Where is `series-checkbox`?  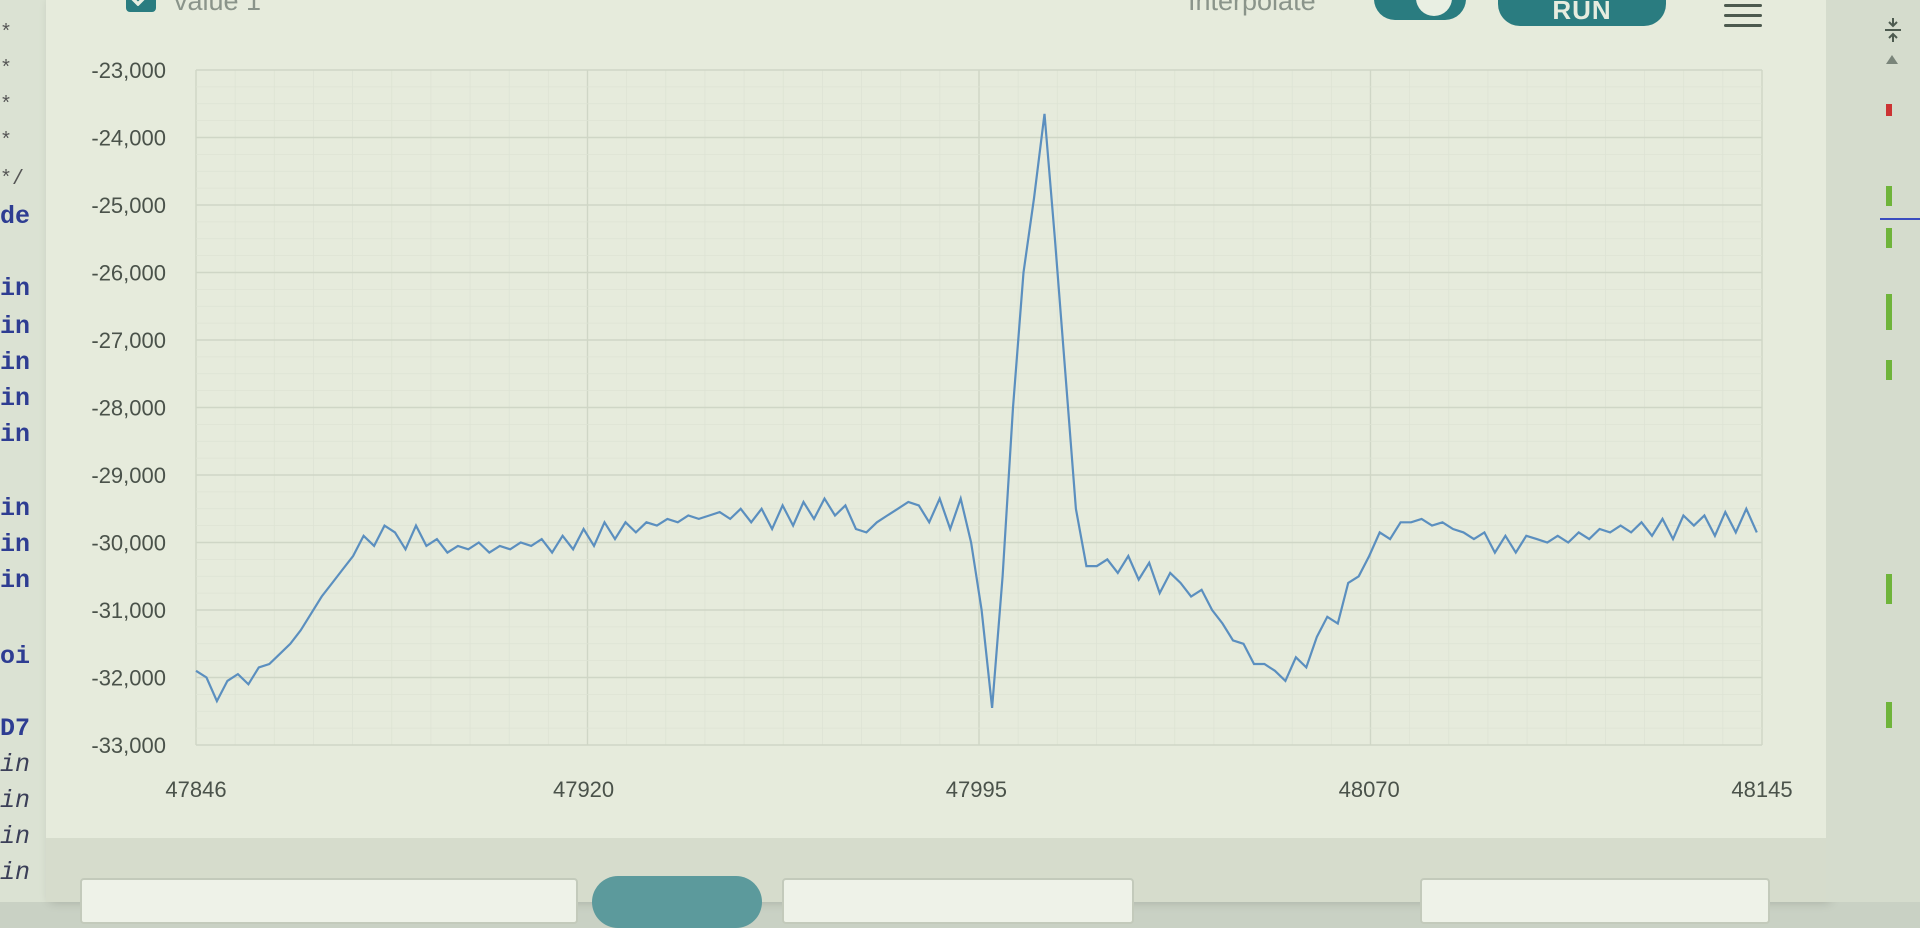
series-checkbox is located at coordinates (141, 6).